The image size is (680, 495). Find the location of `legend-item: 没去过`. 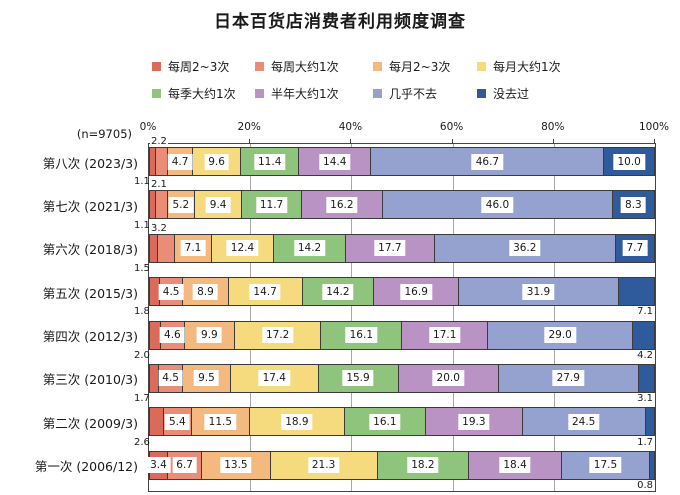

legend-item: 没去过 is located at coordinates (519, 93).